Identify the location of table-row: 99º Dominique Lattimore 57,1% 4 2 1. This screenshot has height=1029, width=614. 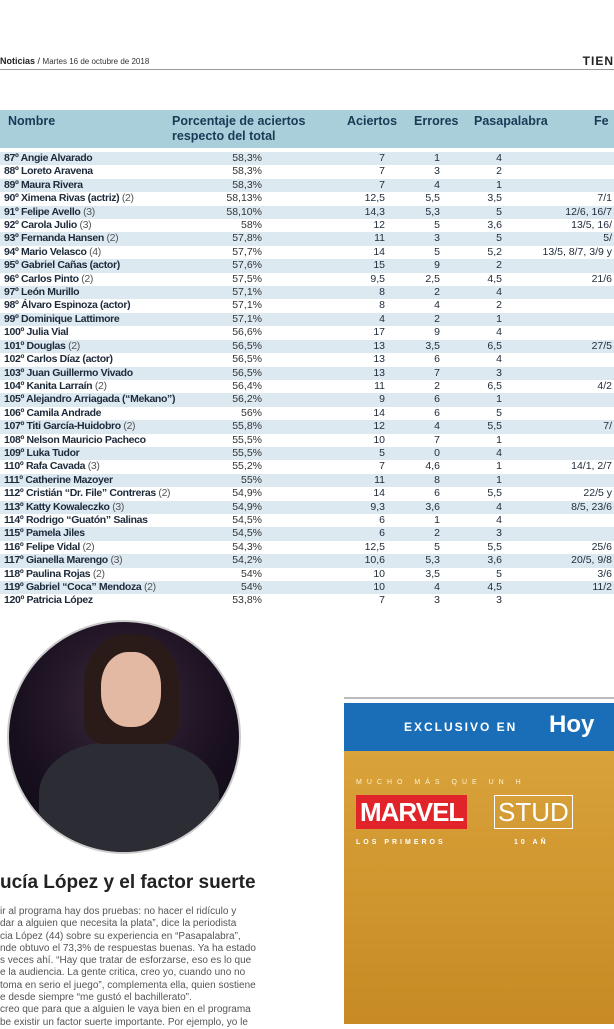
(307, 319).